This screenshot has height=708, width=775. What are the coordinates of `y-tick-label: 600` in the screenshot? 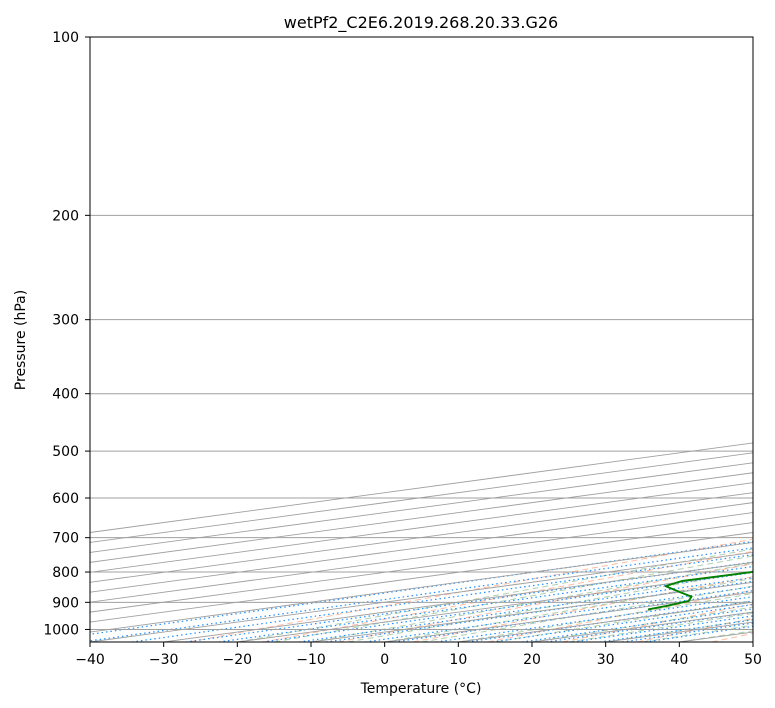 It's located at (65, 499).